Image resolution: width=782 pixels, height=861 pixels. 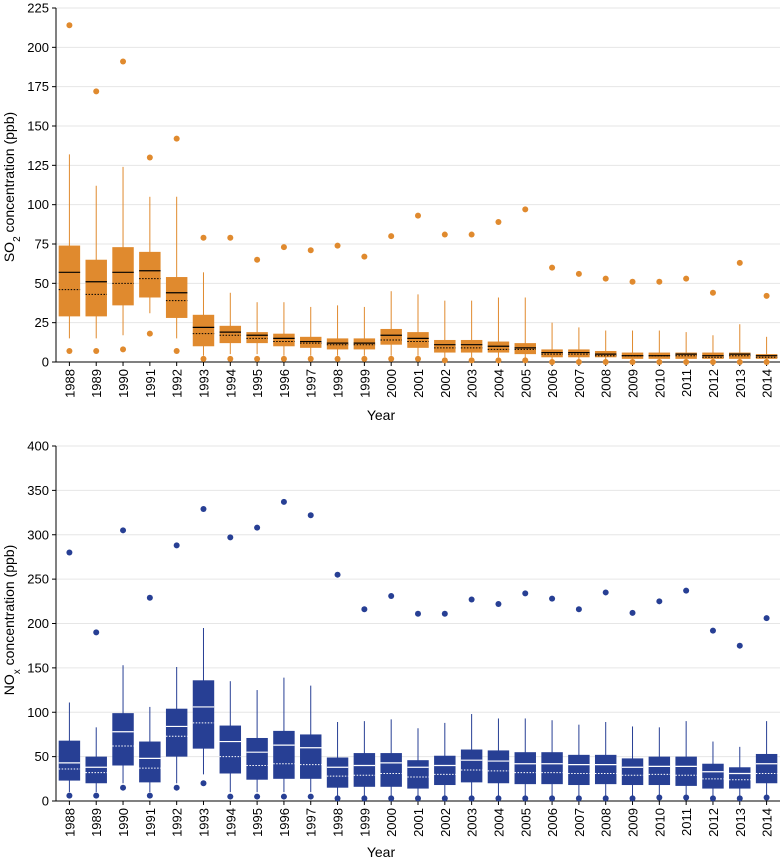 What do you see at coordinates (150, 696) in the screenshot?
I see `nox-box-1991` at bounding box center [150, 696].